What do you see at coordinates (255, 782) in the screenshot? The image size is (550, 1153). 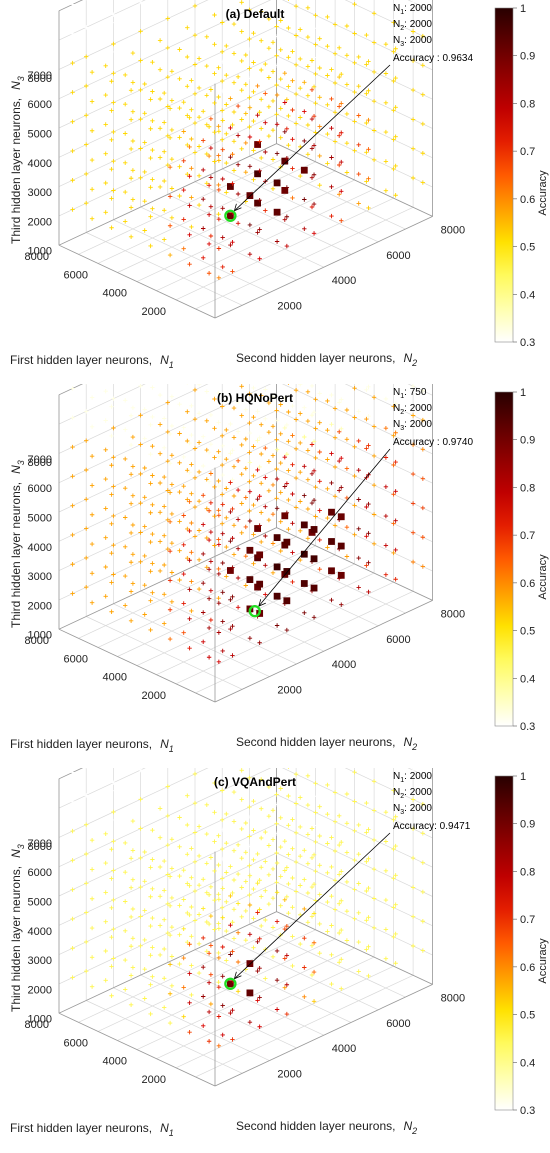 I see `chart-title: (c) VQAndPert` at bounding box center [255, 782].